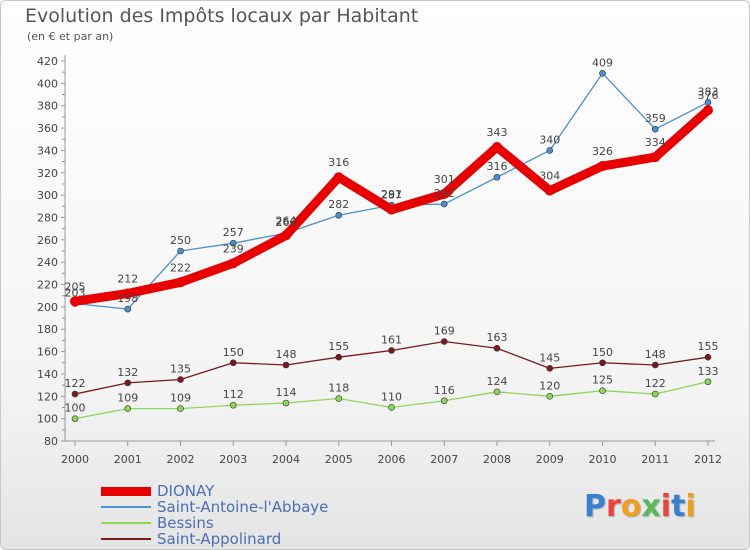 The image size is (750, 550). What do you see at coordinates (613, 506) in the screenshot?
I see `logo-letter: r` at bounding box center [613, 506].